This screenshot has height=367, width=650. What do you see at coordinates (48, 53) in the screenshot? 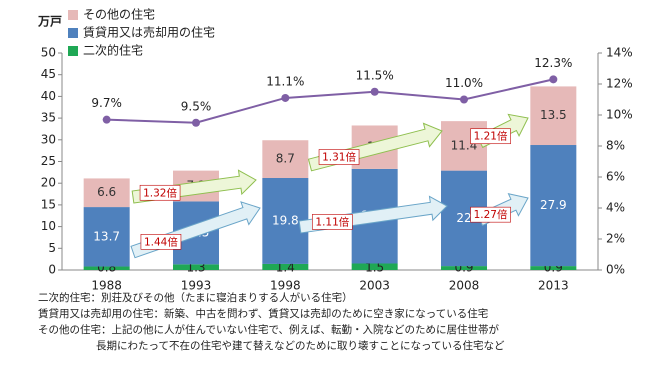
I see `y-tick-label: 50` at bounding box center [48, 53].